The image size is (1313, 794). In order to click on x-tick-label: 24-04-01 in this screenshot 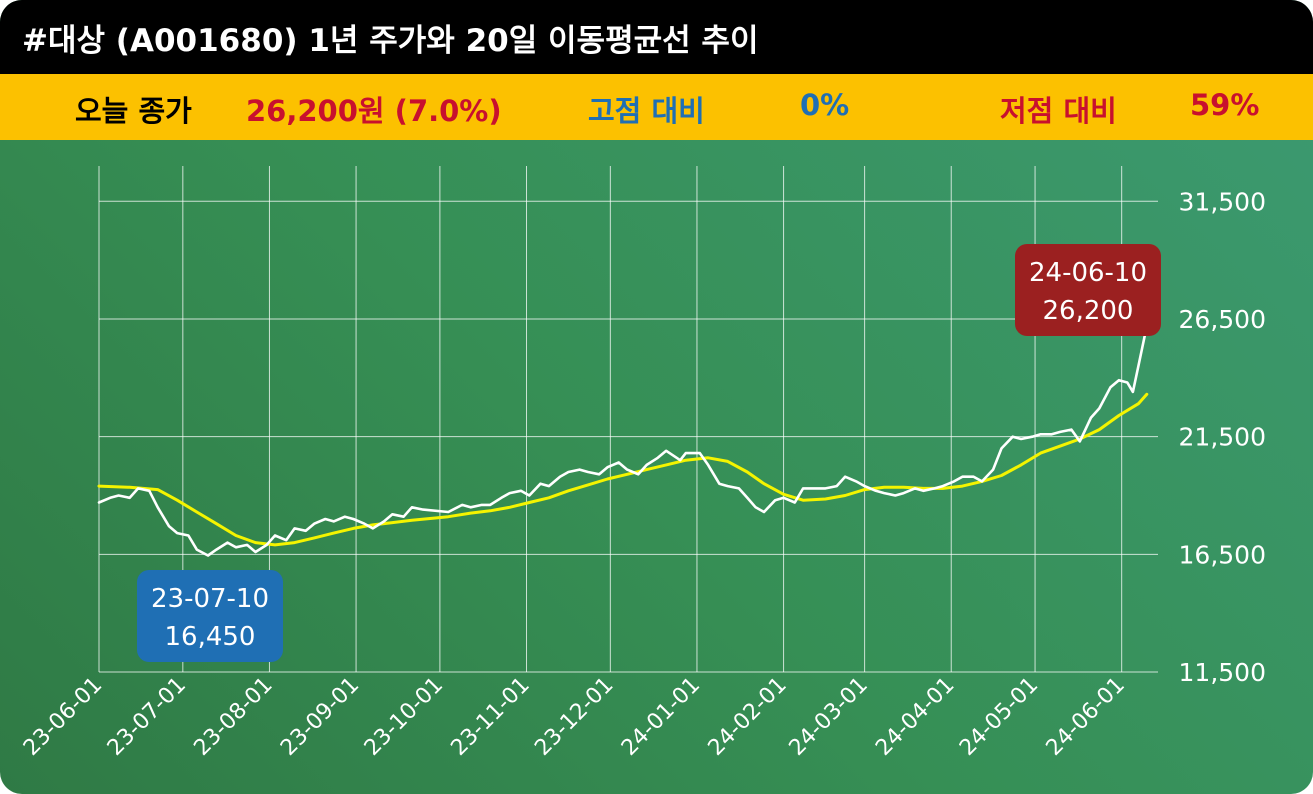, I will do `click(915, 717)`.